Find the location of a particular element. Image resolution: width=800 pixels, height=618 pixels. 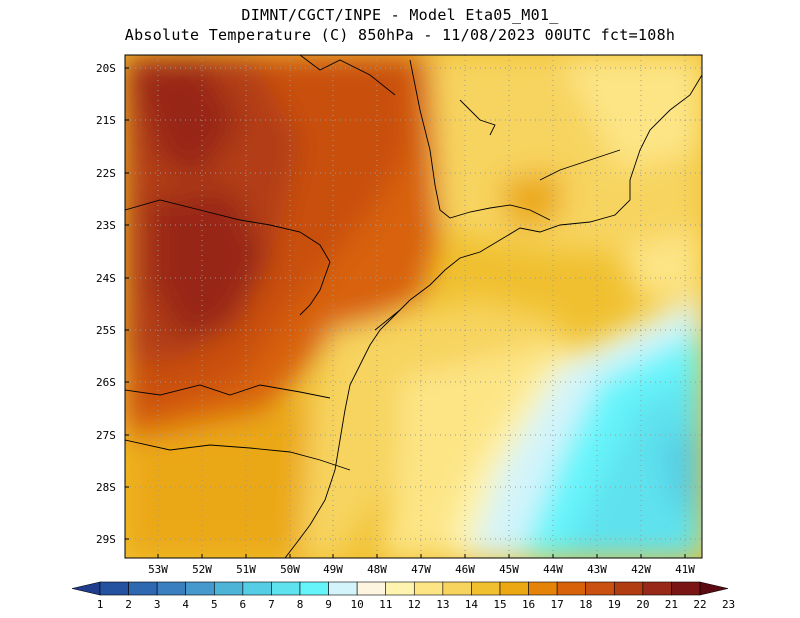

lon-label: 47W is located at coordinates (421, 569).